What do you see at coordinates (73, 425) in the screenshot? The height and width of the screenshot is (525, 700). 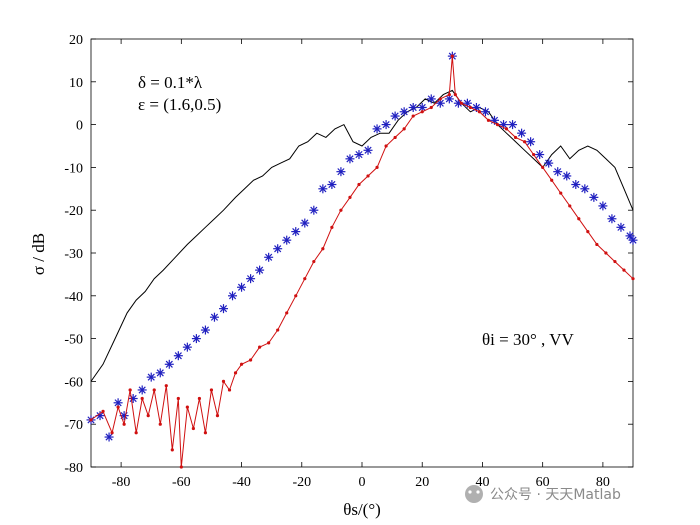 I see `y-tick-label: -70` at bounding box center [73, 425].